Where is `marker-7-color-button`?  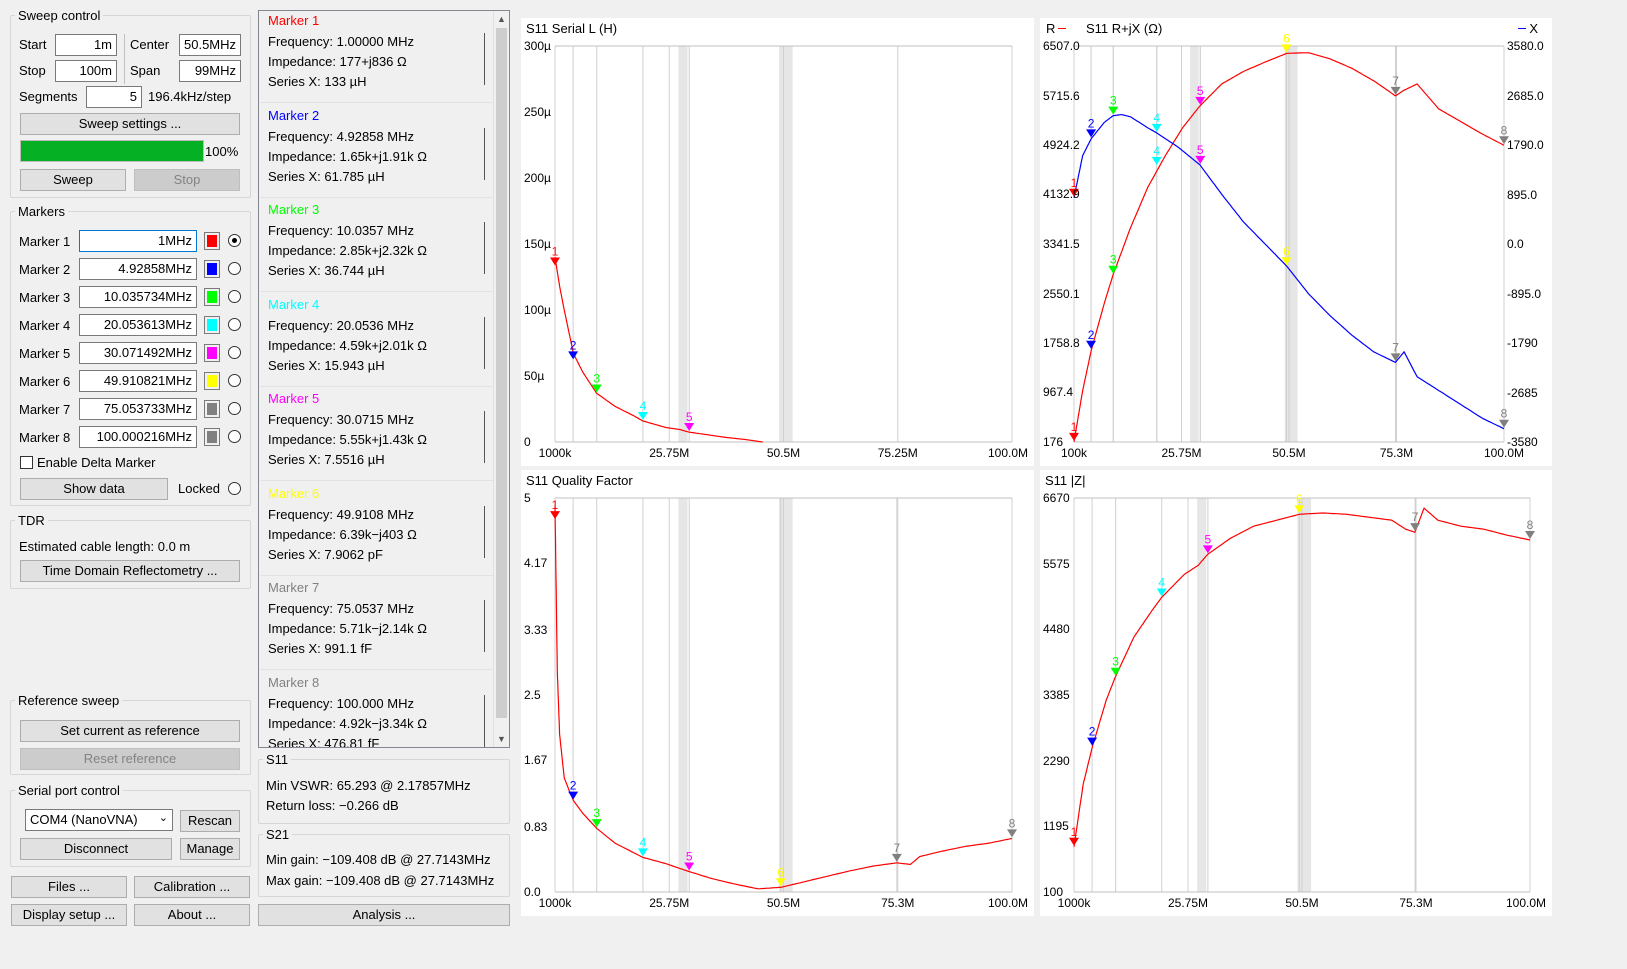 marker-7-color-button is located at coordinates (212, 409).